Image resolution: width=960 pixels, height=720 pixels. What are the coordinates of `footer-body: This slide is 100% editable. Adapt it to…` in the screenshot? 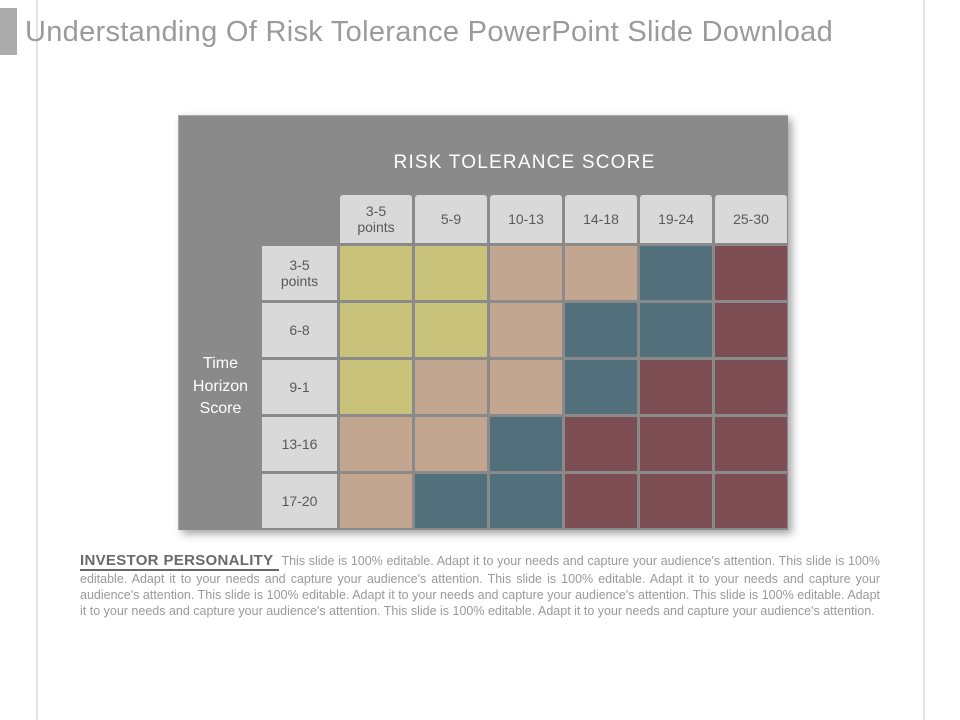 It's located at (480, 586).